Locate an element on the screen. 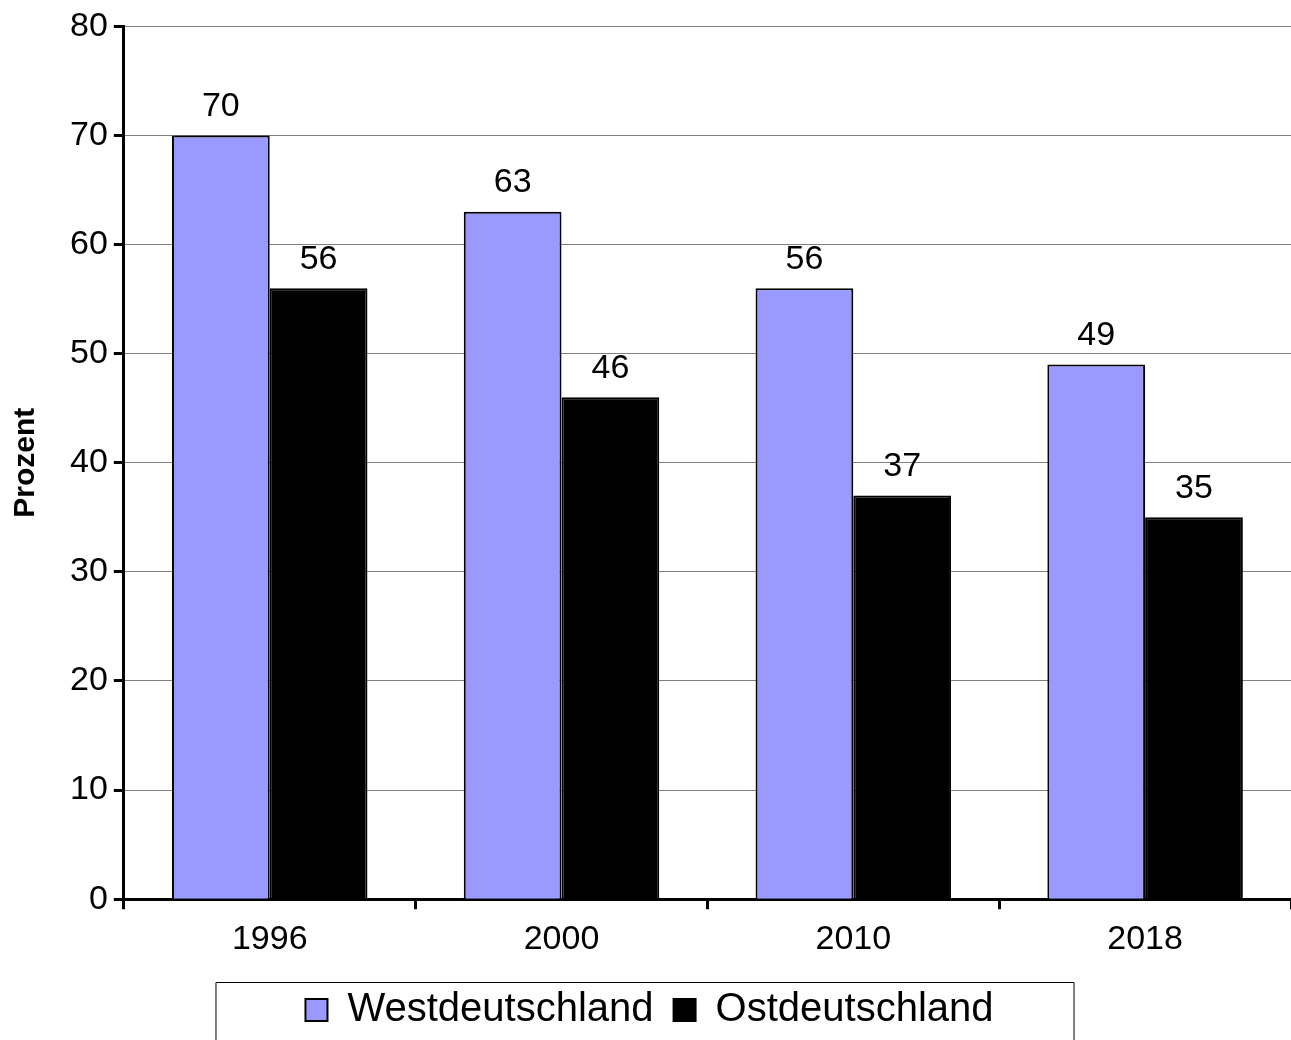 The image size is (1291, 1040). y-tick-label: 10 is located at coordinates (88, 787).